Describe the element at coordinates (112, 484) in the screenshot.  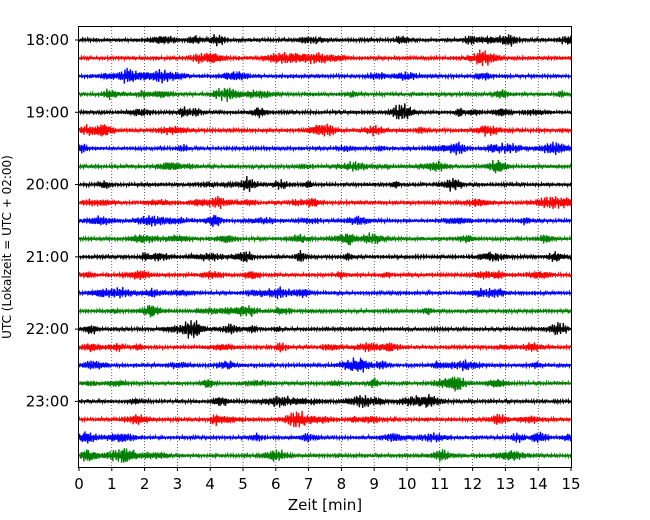
I see `x-tick-label: 1` at that location.